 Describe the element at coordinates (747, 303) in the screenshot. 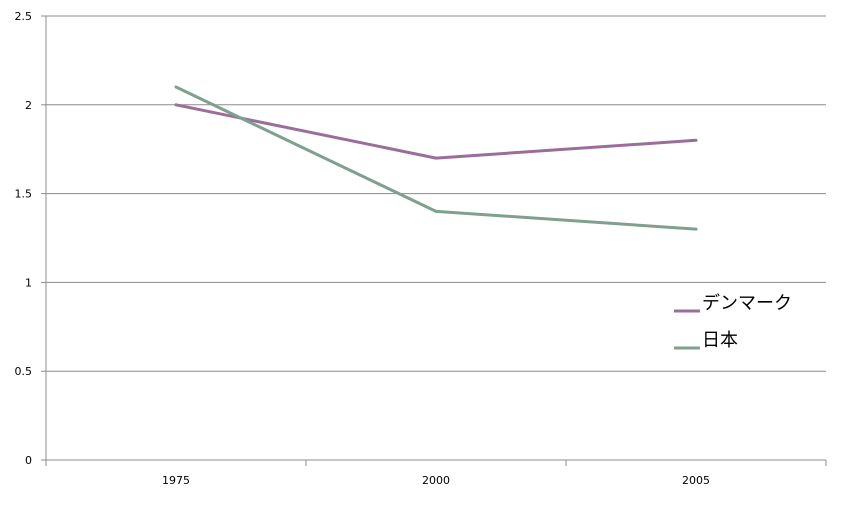

I see `legend-label-0: デンマーク` at that location.